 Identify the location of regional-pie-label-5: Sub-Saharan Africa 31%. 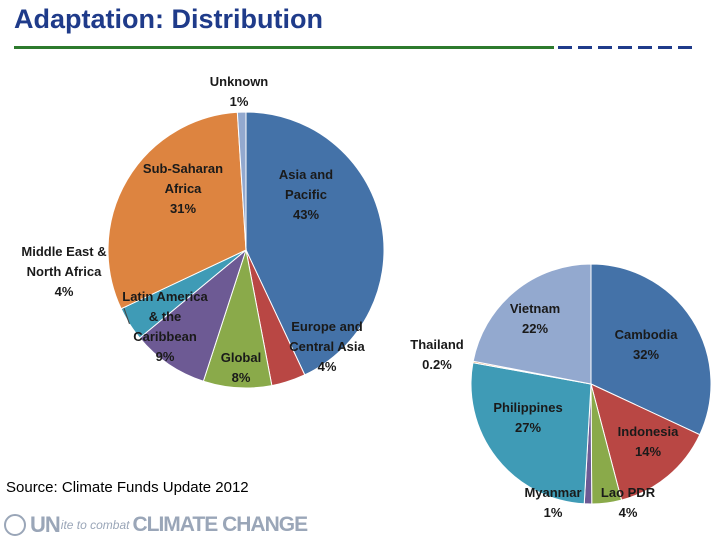
(183, 188).